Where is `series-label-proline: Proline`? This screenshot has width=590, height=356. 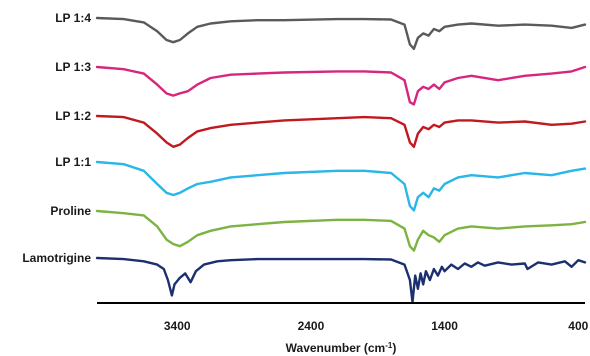 series-label-proline: Proline is located at coordinates (70, 211).